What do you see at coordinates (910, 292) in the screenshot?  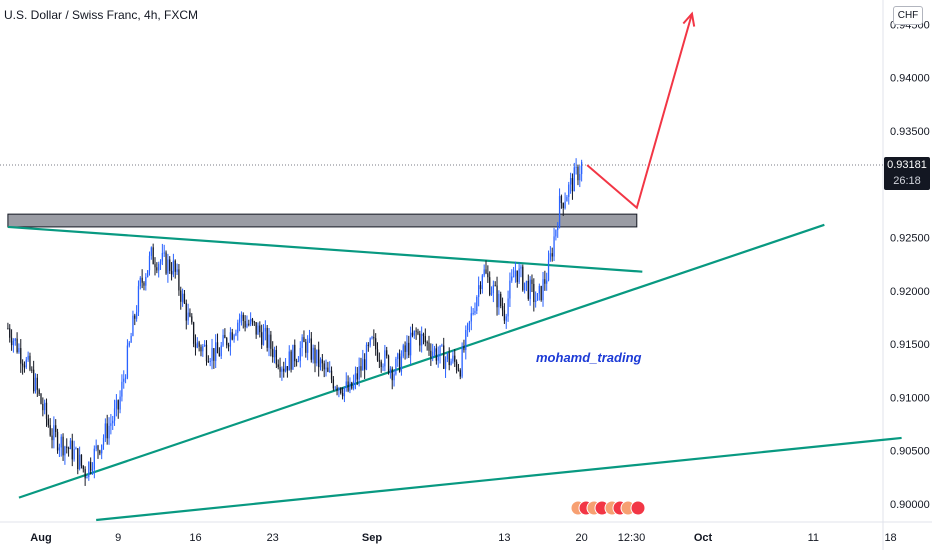 I see `price-tick-label: 0.92000` at bounding box center [910, 292].